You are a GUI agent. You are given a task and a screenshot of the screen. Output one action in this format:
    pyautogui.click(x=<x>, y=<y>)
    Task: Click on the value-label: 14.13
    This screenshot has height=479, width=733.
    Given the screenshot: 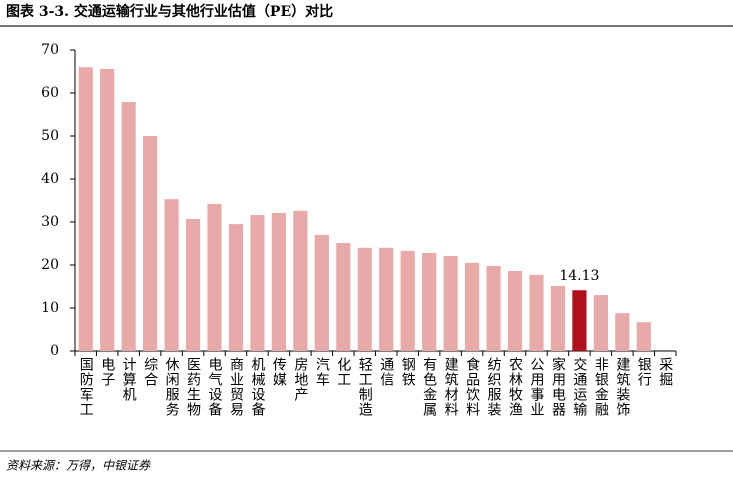 What is the action you would take?
    pyautogui.click(x=579, y=276)
    